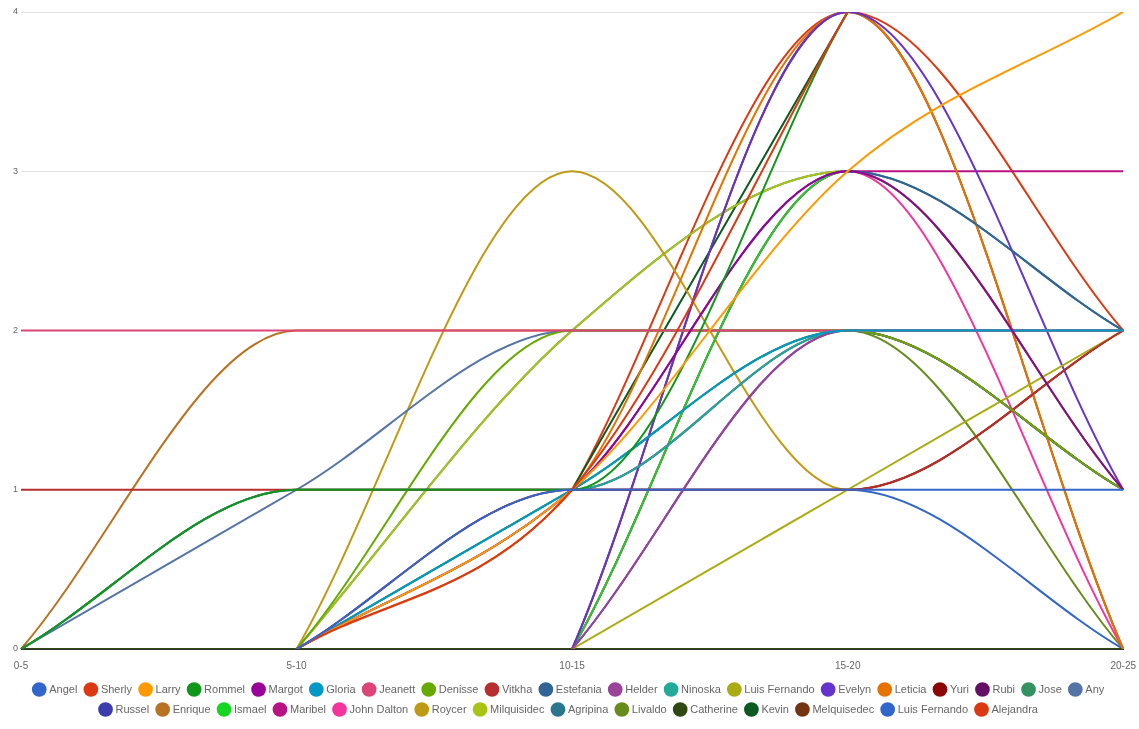  Describe the element at coordinates (15, 648) in the screenshot. I see `y-tick-label: 0` at that location.